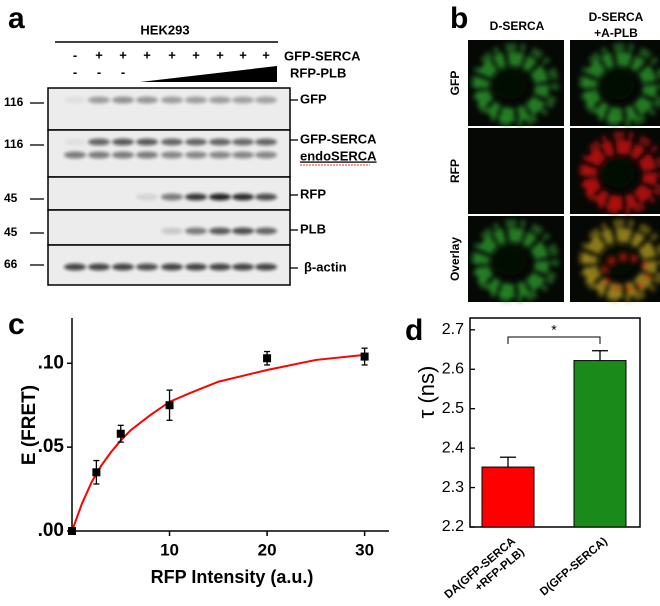  What do you see at coordinates (14, 144) in the screenshot?
I see `mw-label: 116` at bounding box center [14, 144].